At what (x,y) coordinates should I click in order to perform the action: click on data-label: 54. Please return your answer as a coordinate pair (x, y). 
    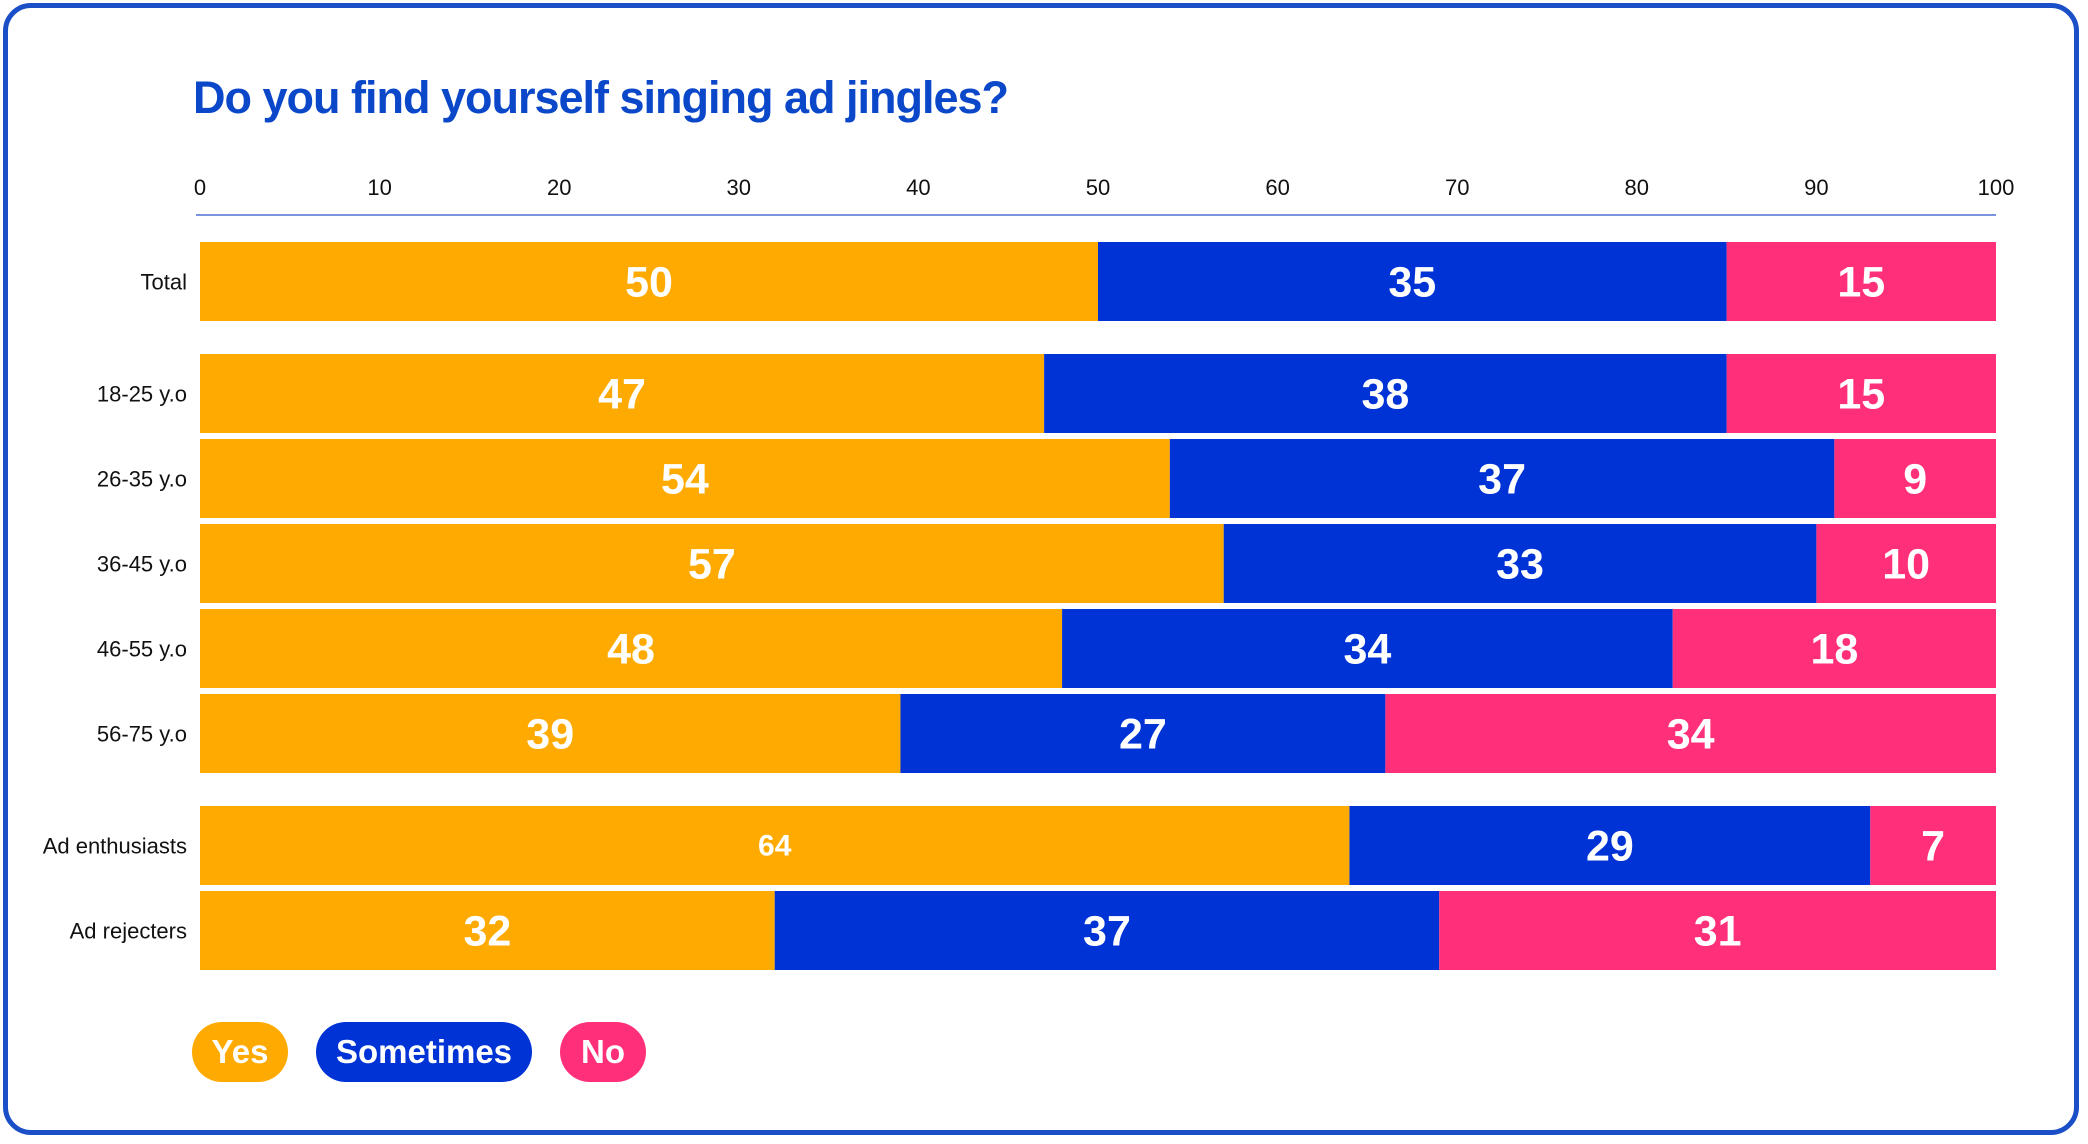
    Looking at the image, I should click on (685, 480).